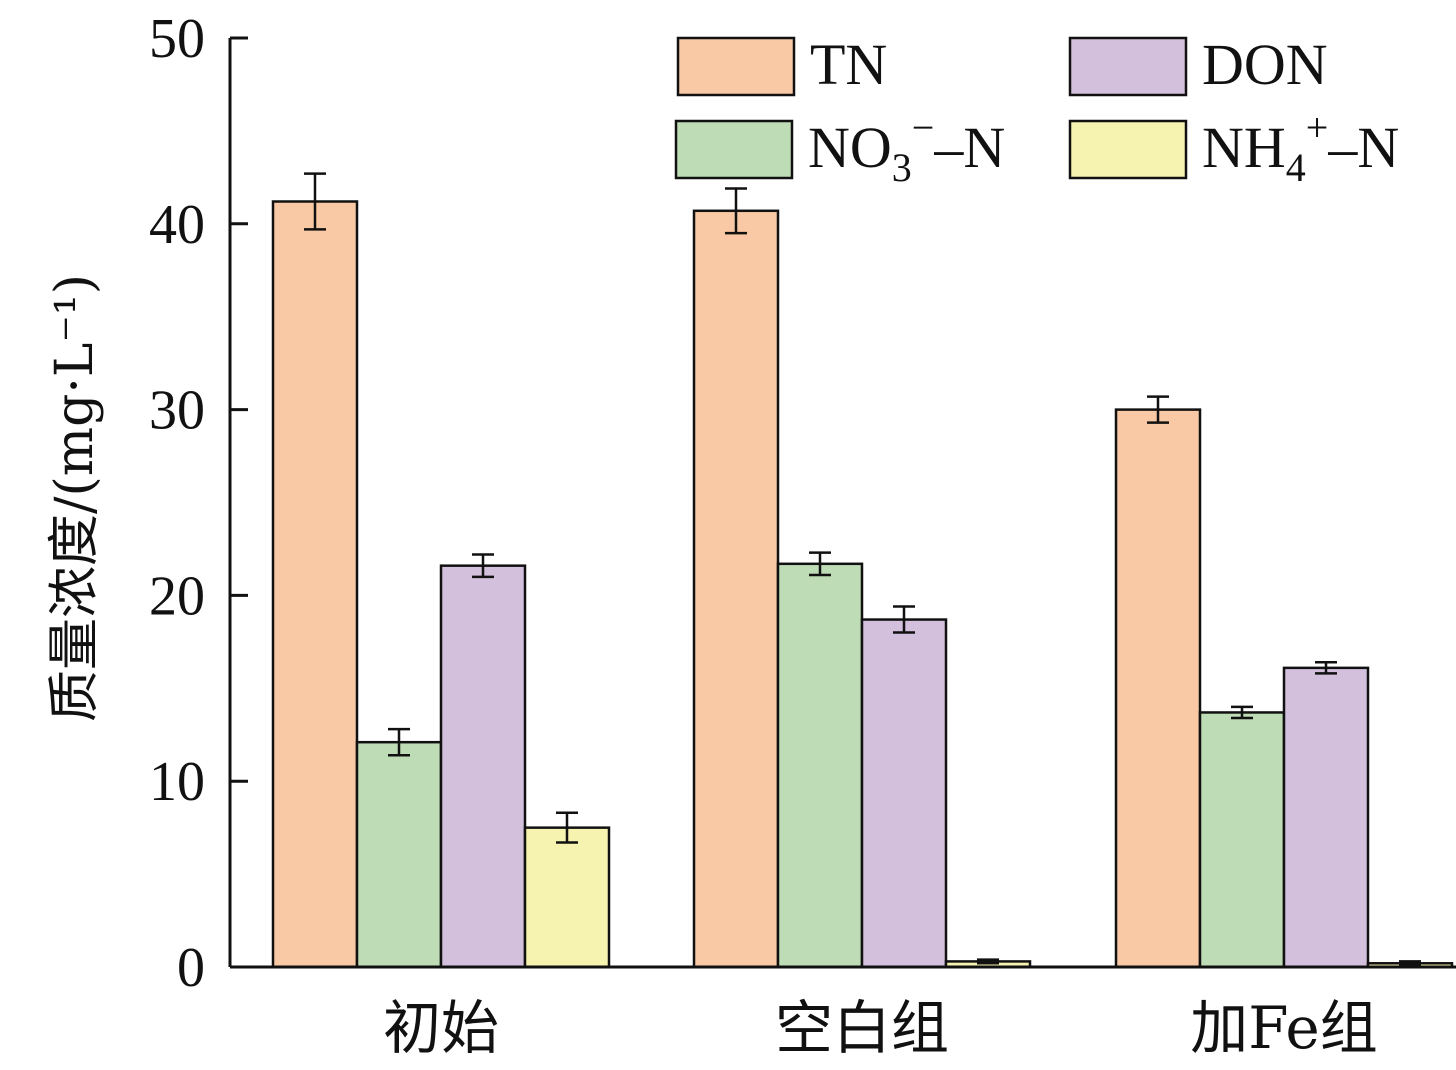  I want to click on legend-item: NO3−–N, so click(839, 147).